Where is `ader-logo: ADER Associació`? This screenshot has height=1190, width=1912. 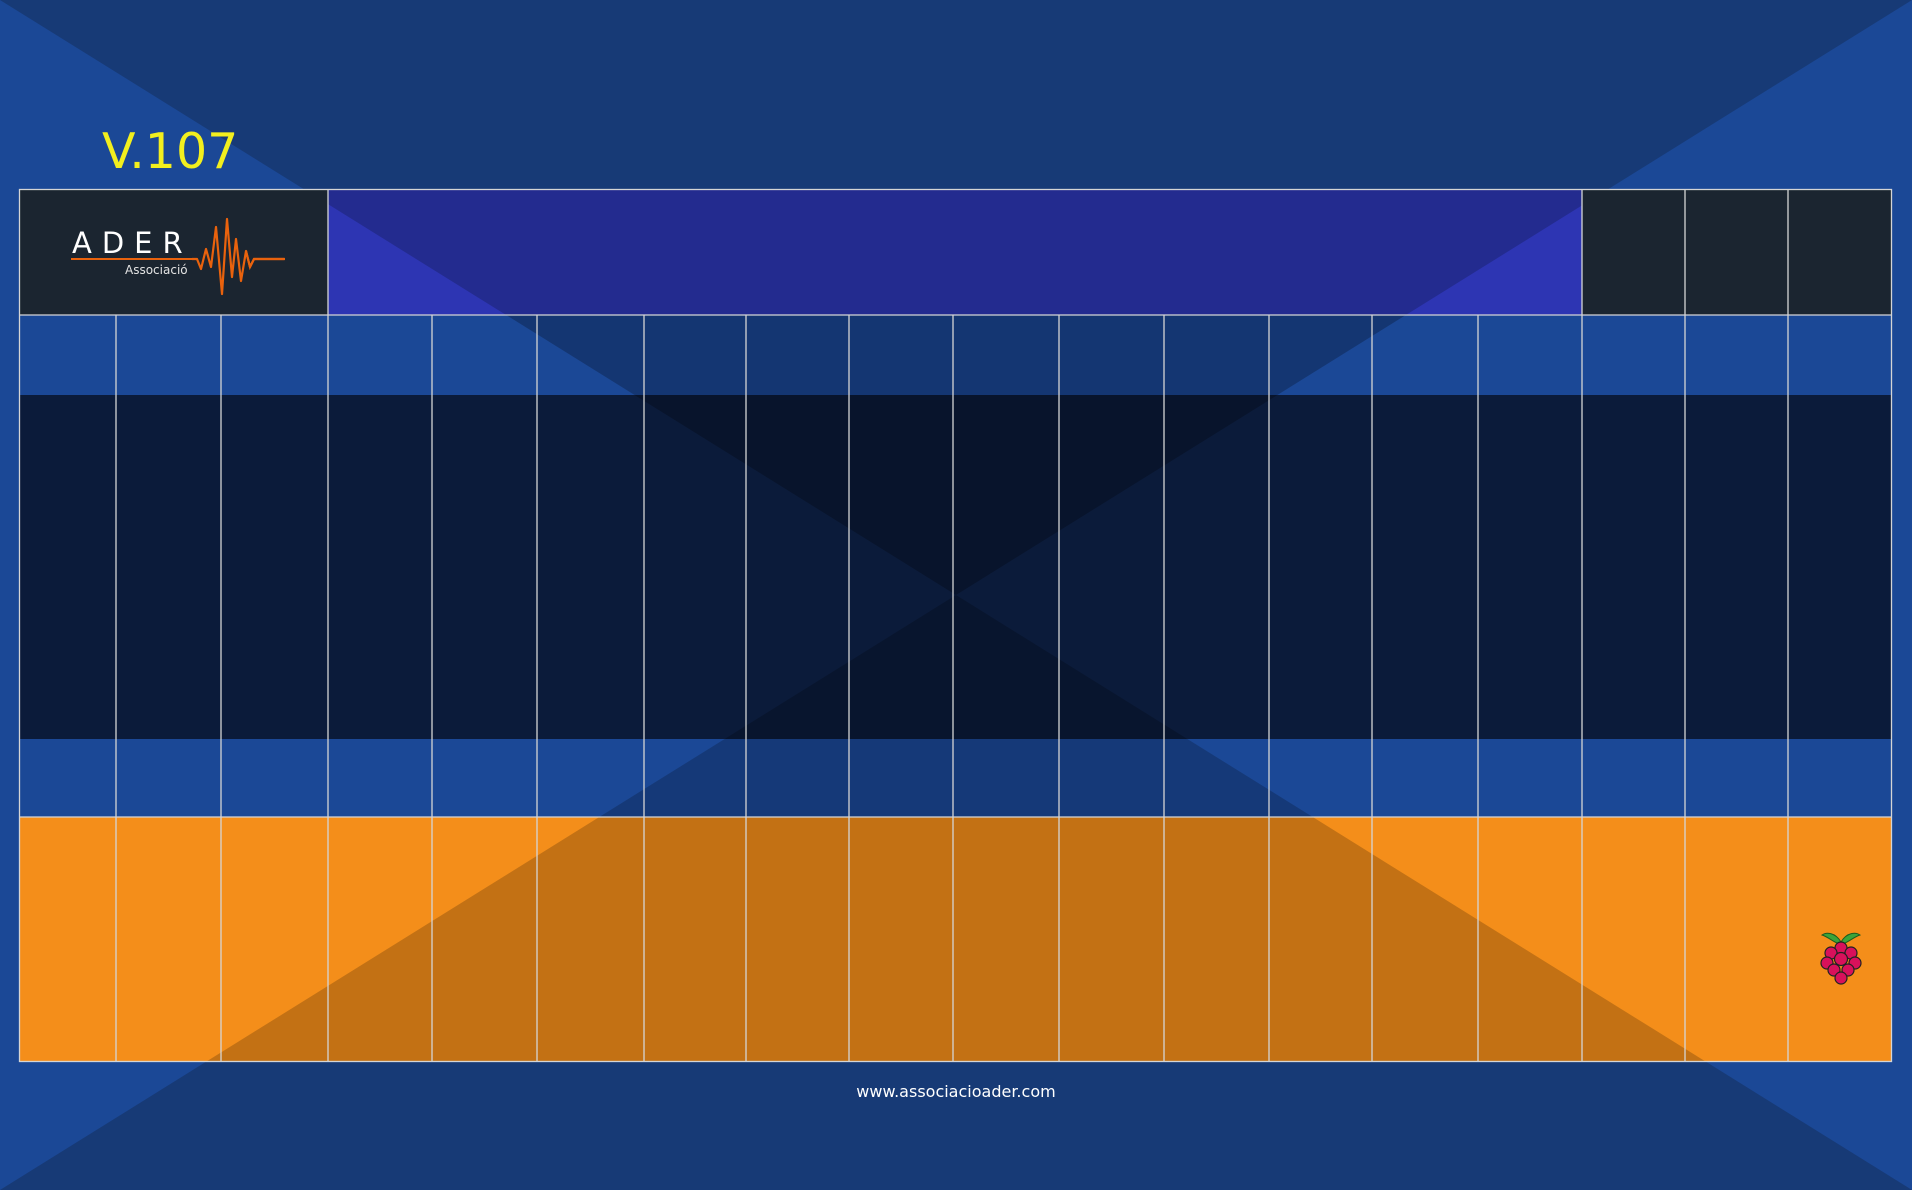 ader-logo: ADER Associació is located at coordinates (178, 256).